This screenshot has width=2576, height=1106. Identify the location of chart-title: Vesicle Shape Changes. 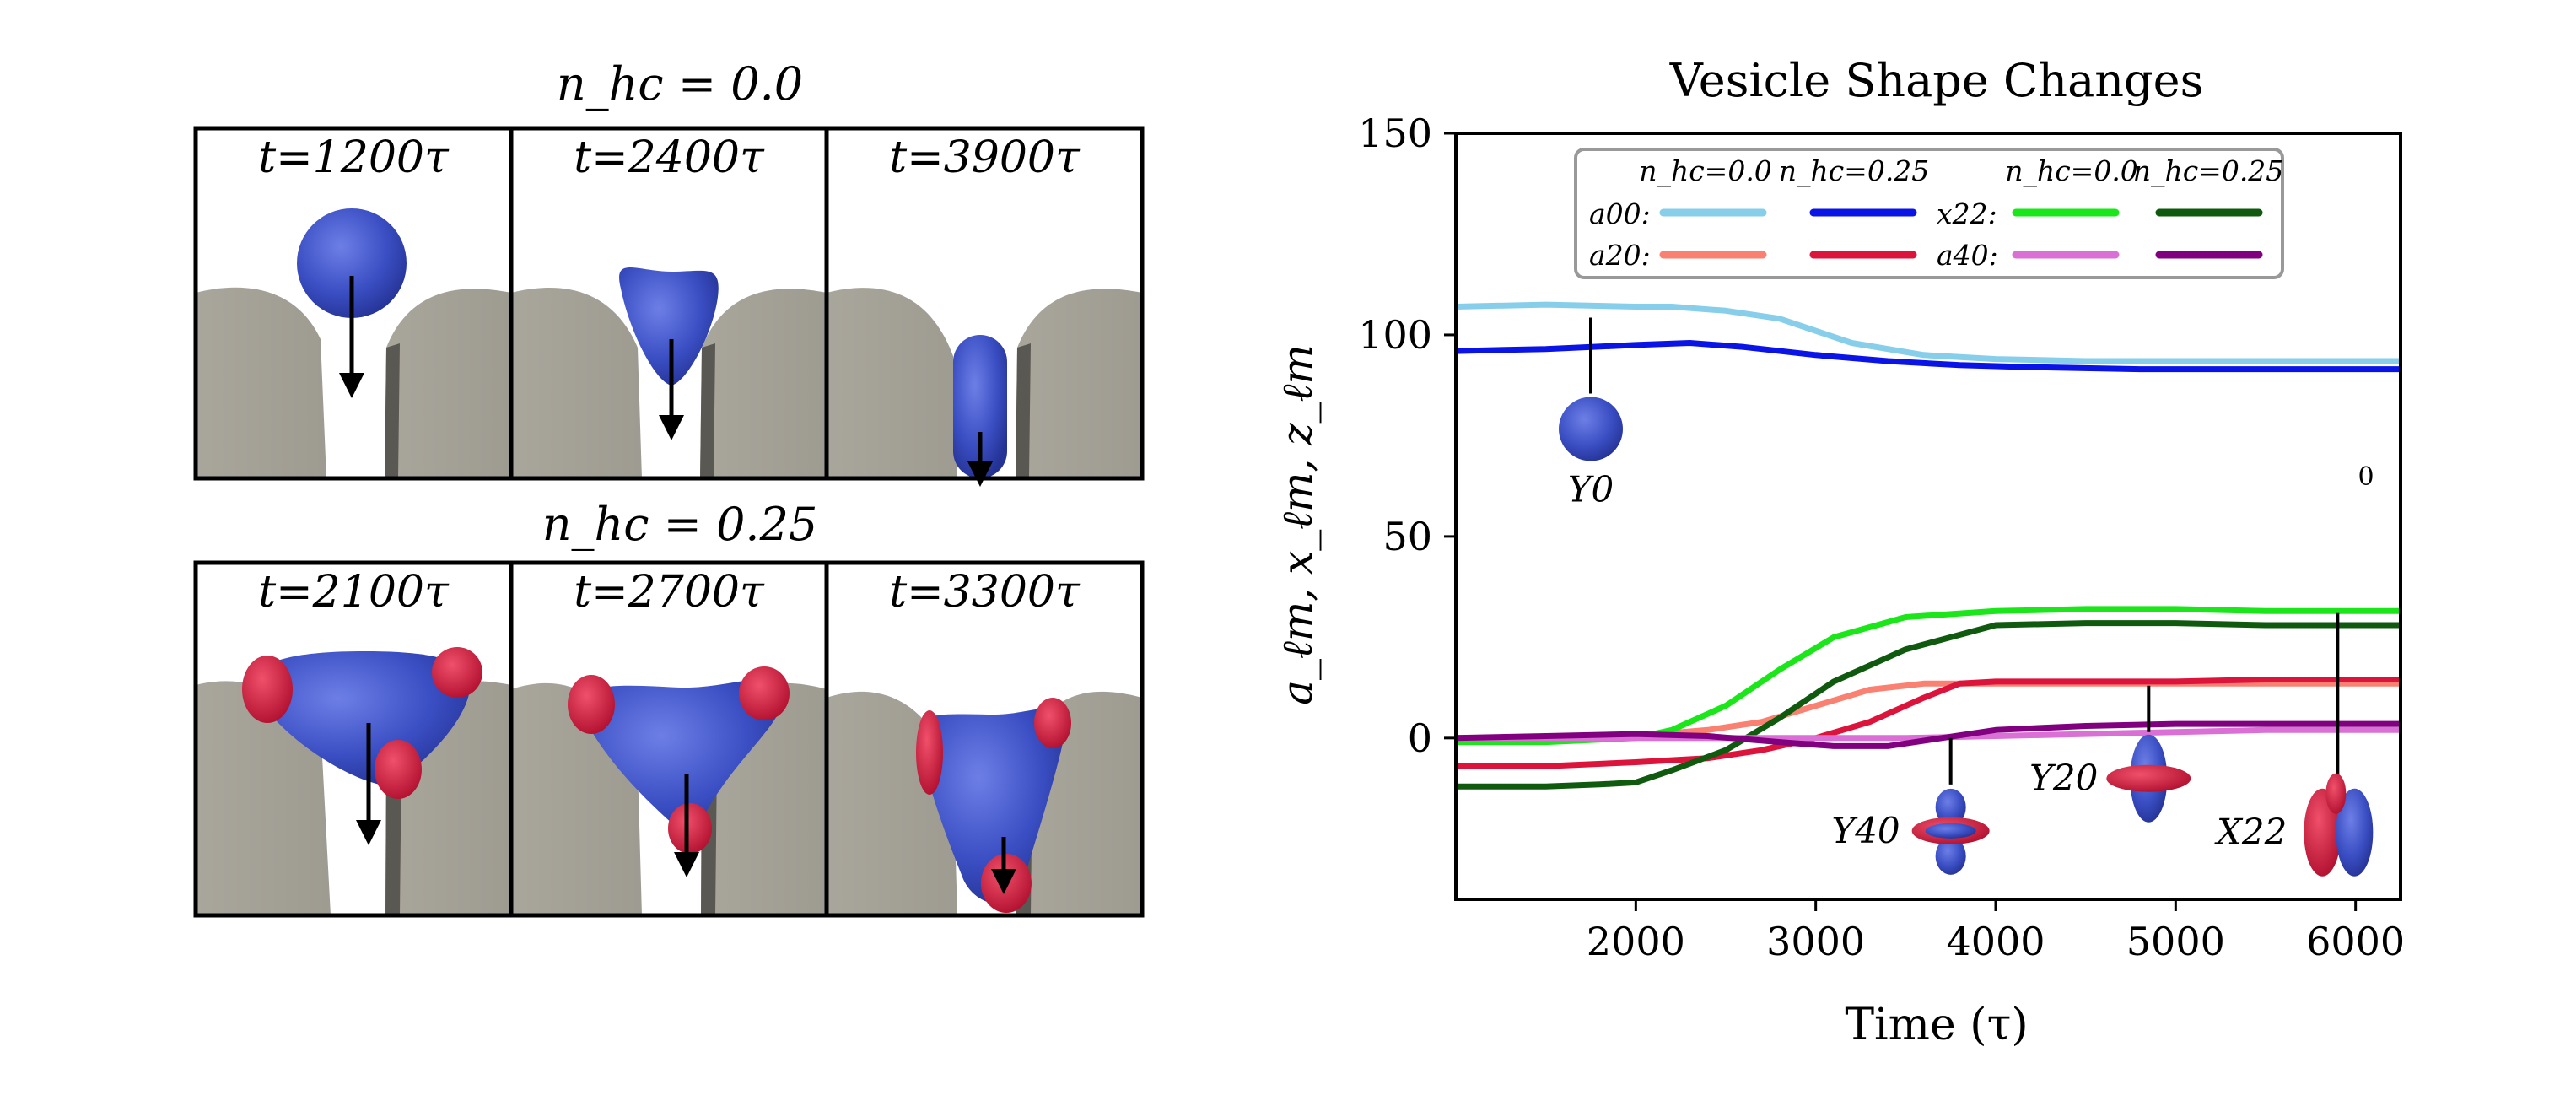
(1936, 80).